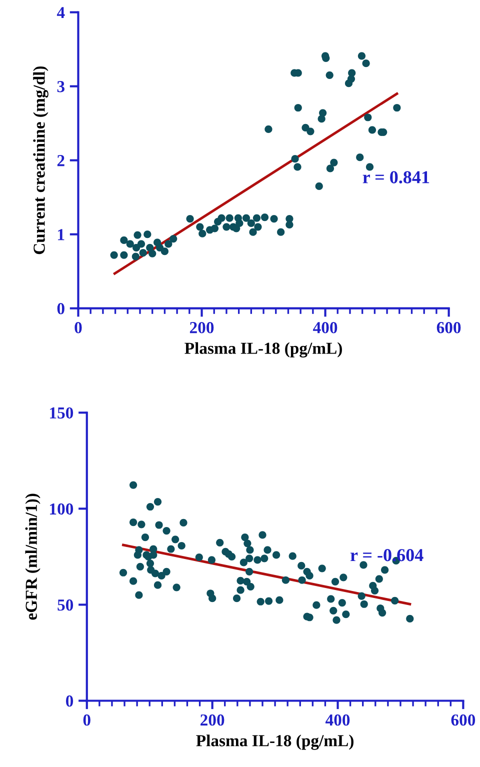  Describe the element at coordinates (32, 557) in the screenshot. I see `y-axis-title: eGFR (ml/min/1))` at that location.